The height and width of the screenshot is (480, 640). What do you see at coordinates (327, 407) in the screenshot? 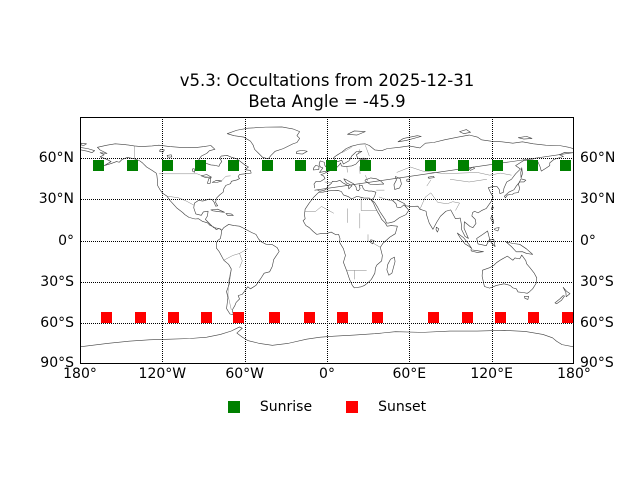
I see `legend: Sunrise Sunset` at bounding box center [327, 407].